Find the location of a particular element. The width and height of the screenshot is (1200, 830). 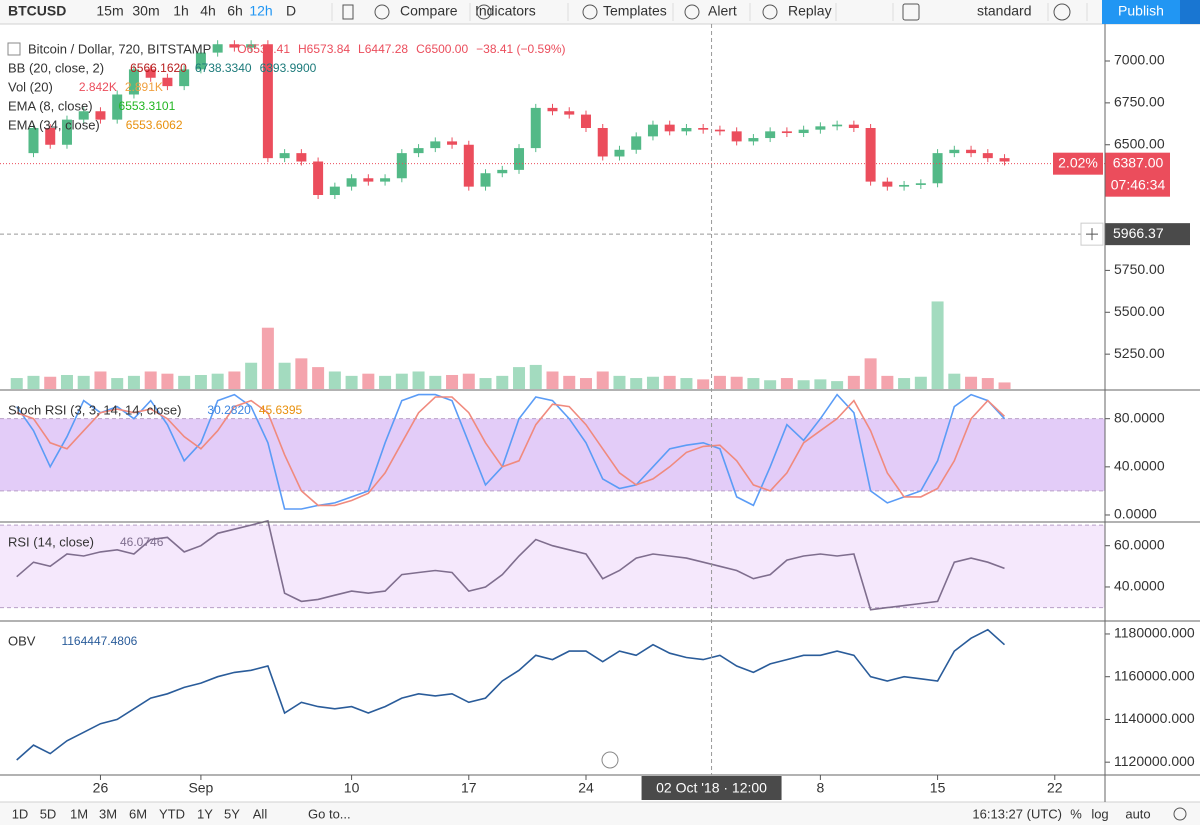

toolbar-button: Replay is located at coordinates (810, 11).